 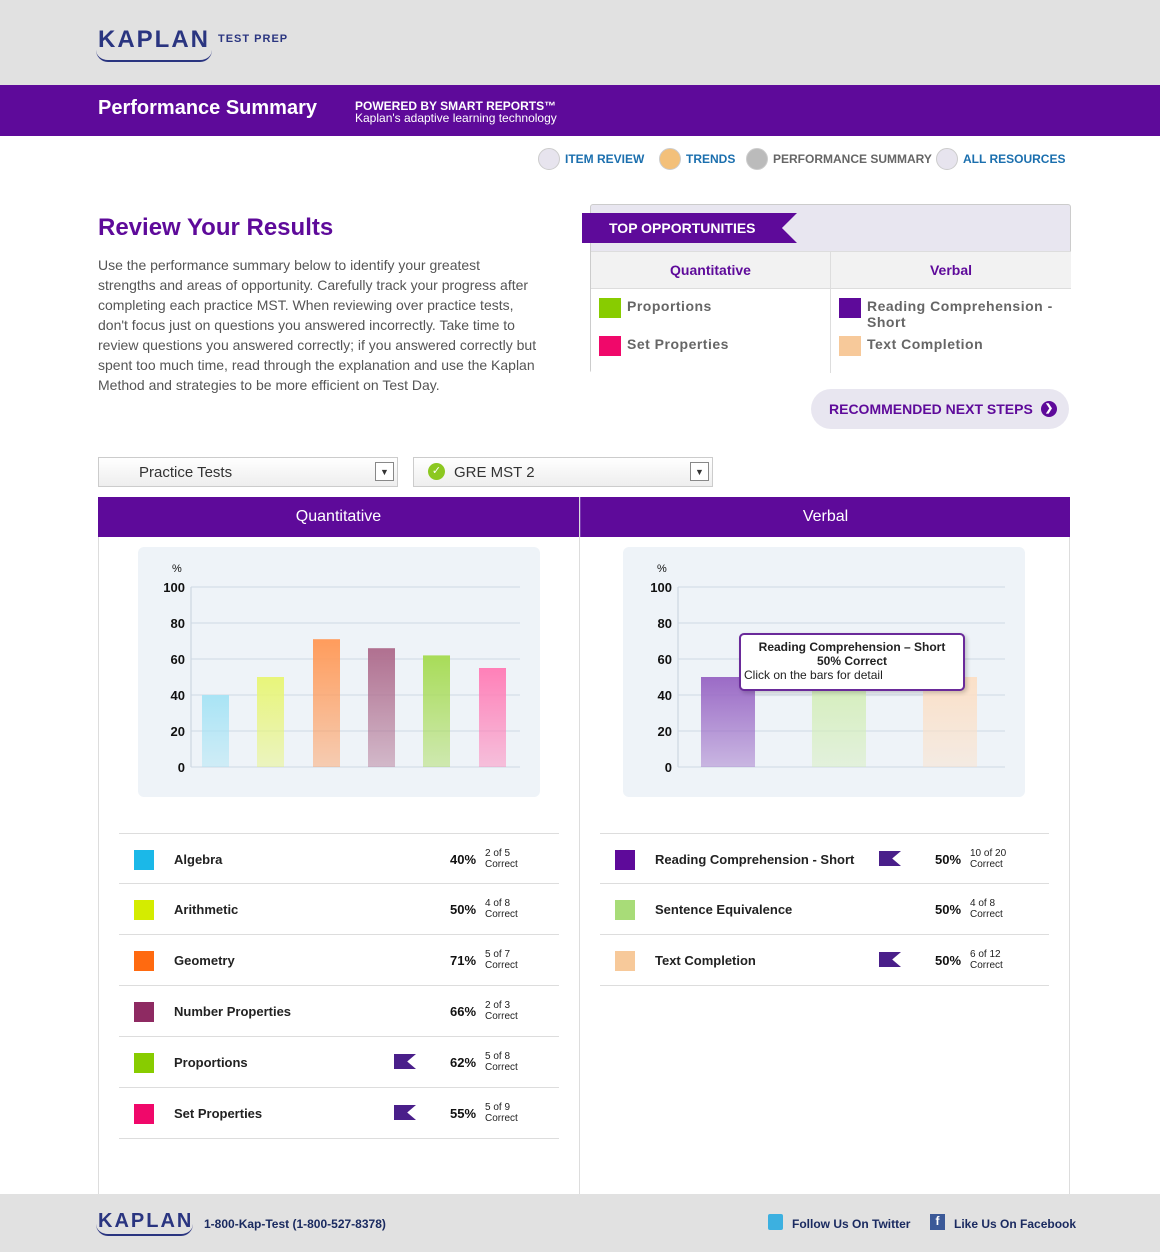 What do you see at coordinates (492, 717) in the screenshot?
I see `bar-set-properties` at bounding box center [492, 717].